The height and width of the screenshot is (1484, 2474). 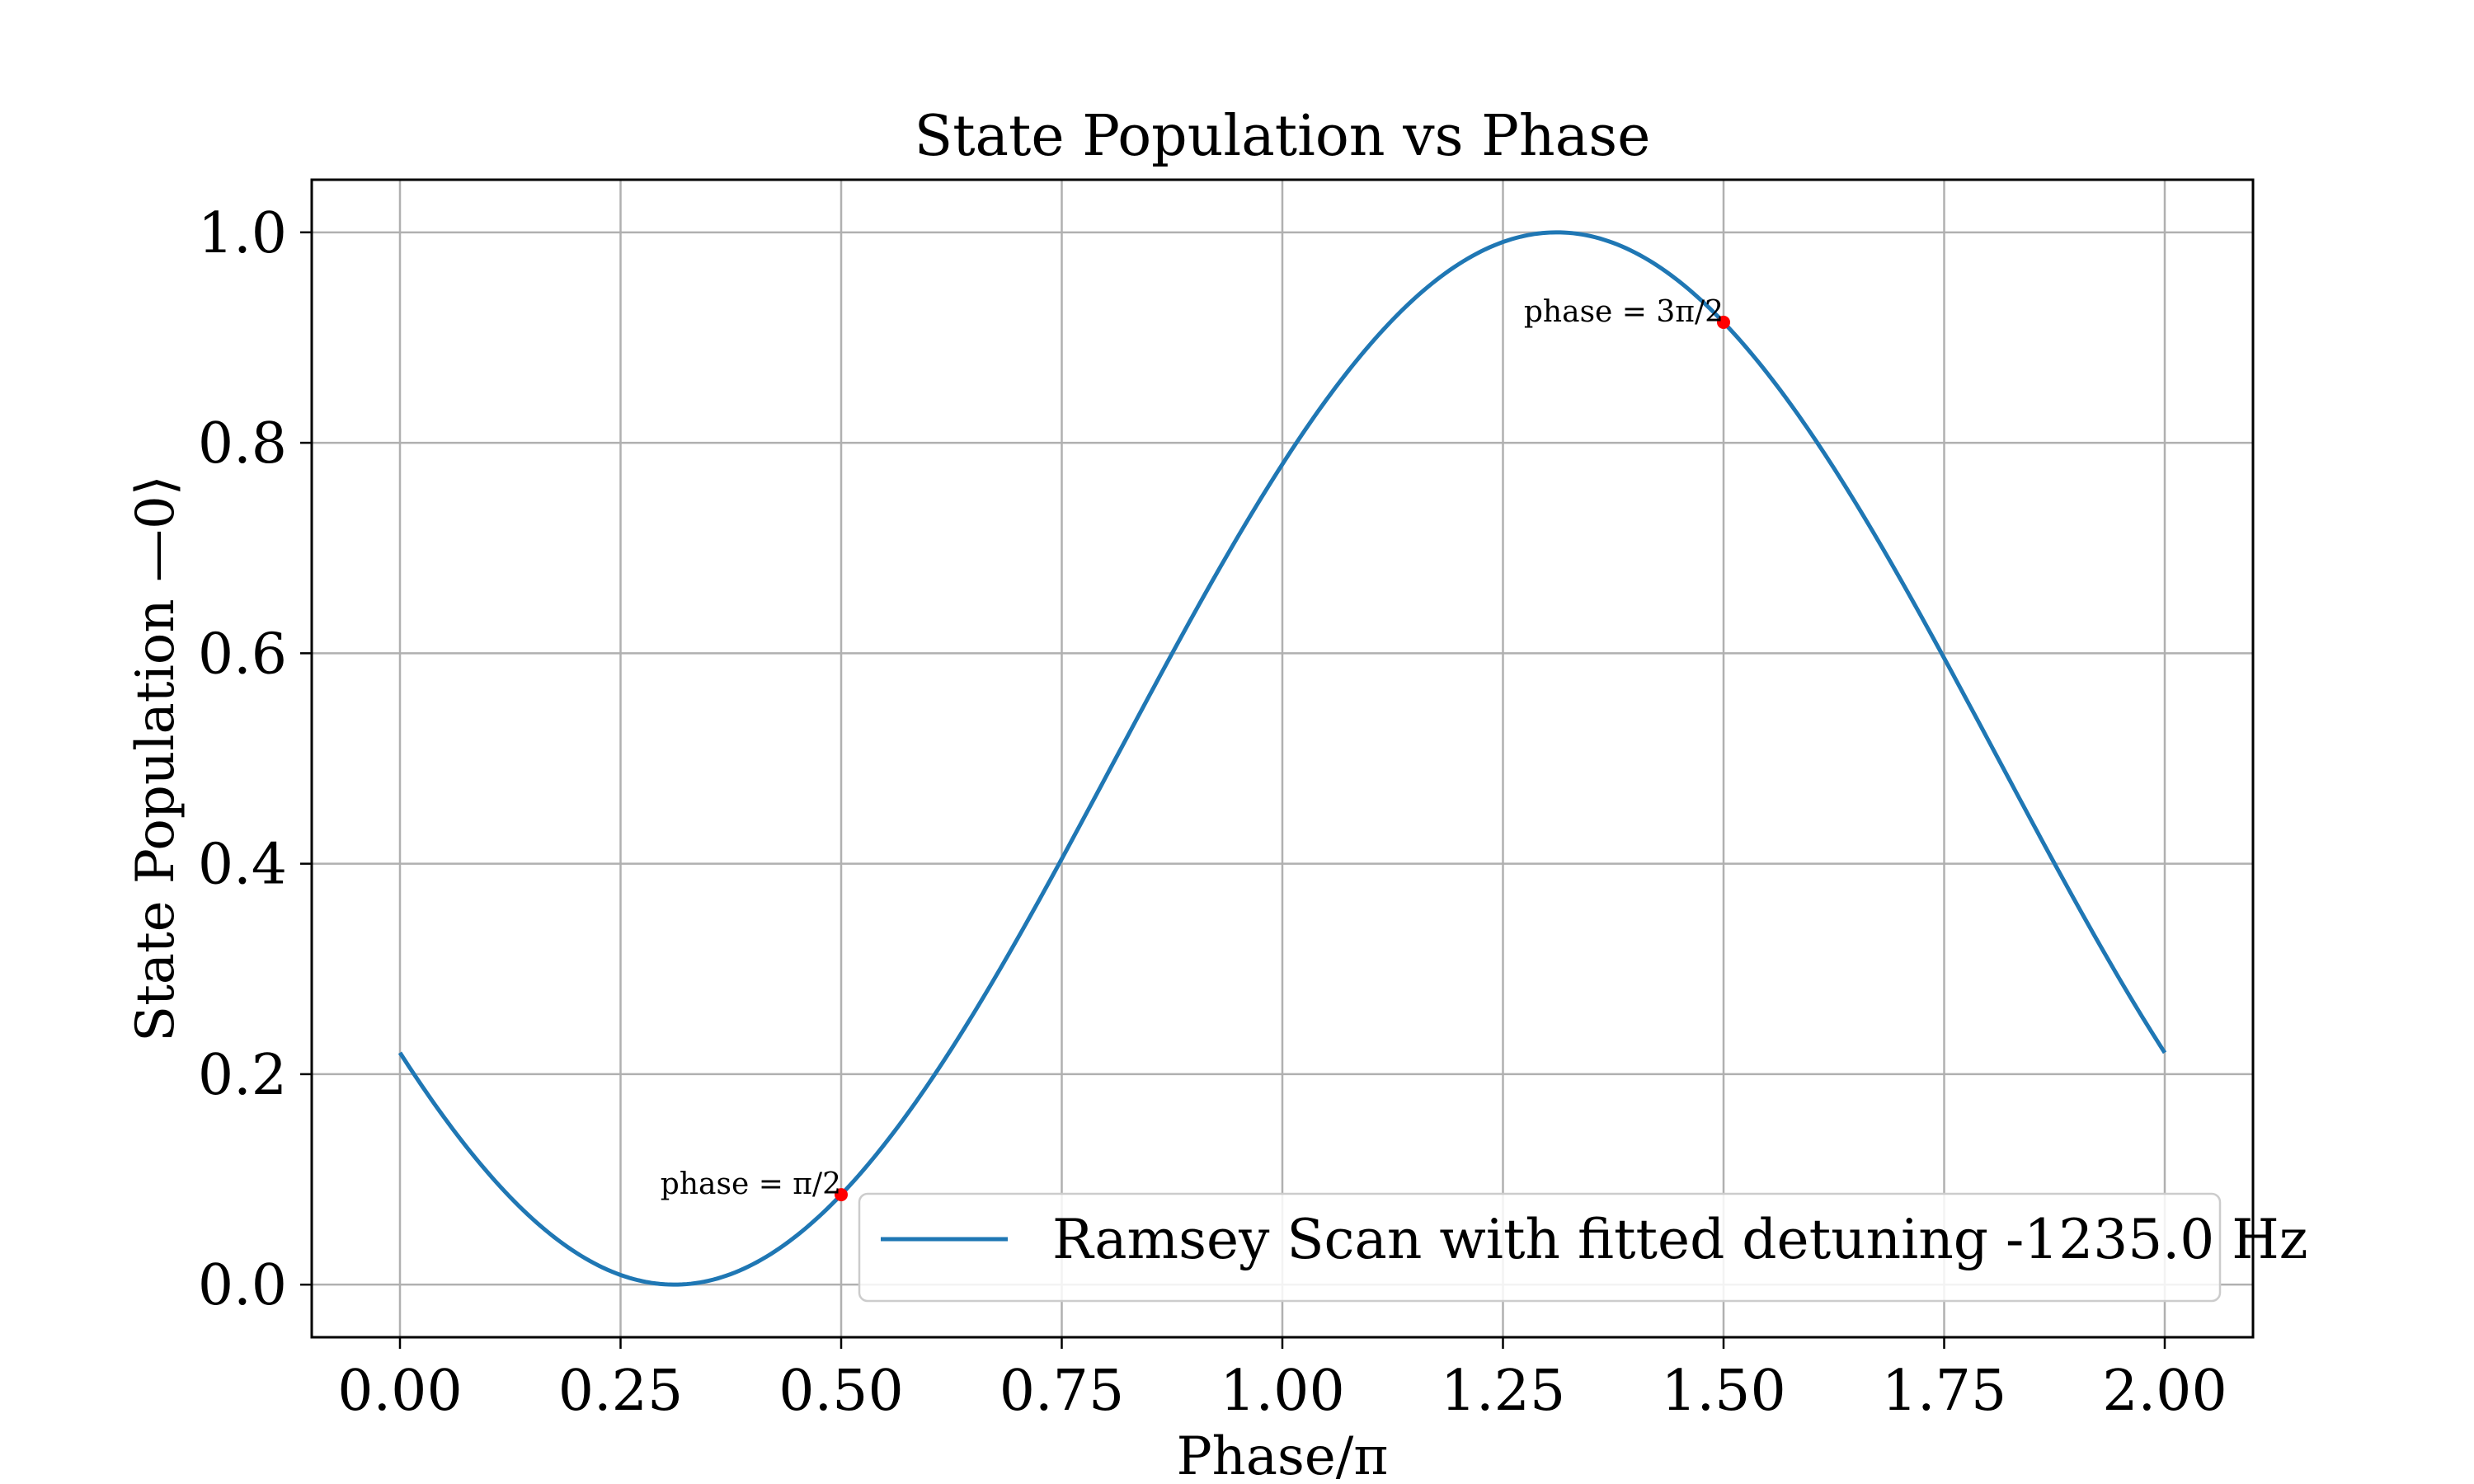 I want to click on x-tick-label: 0.25, so click(x=620, y=1391).